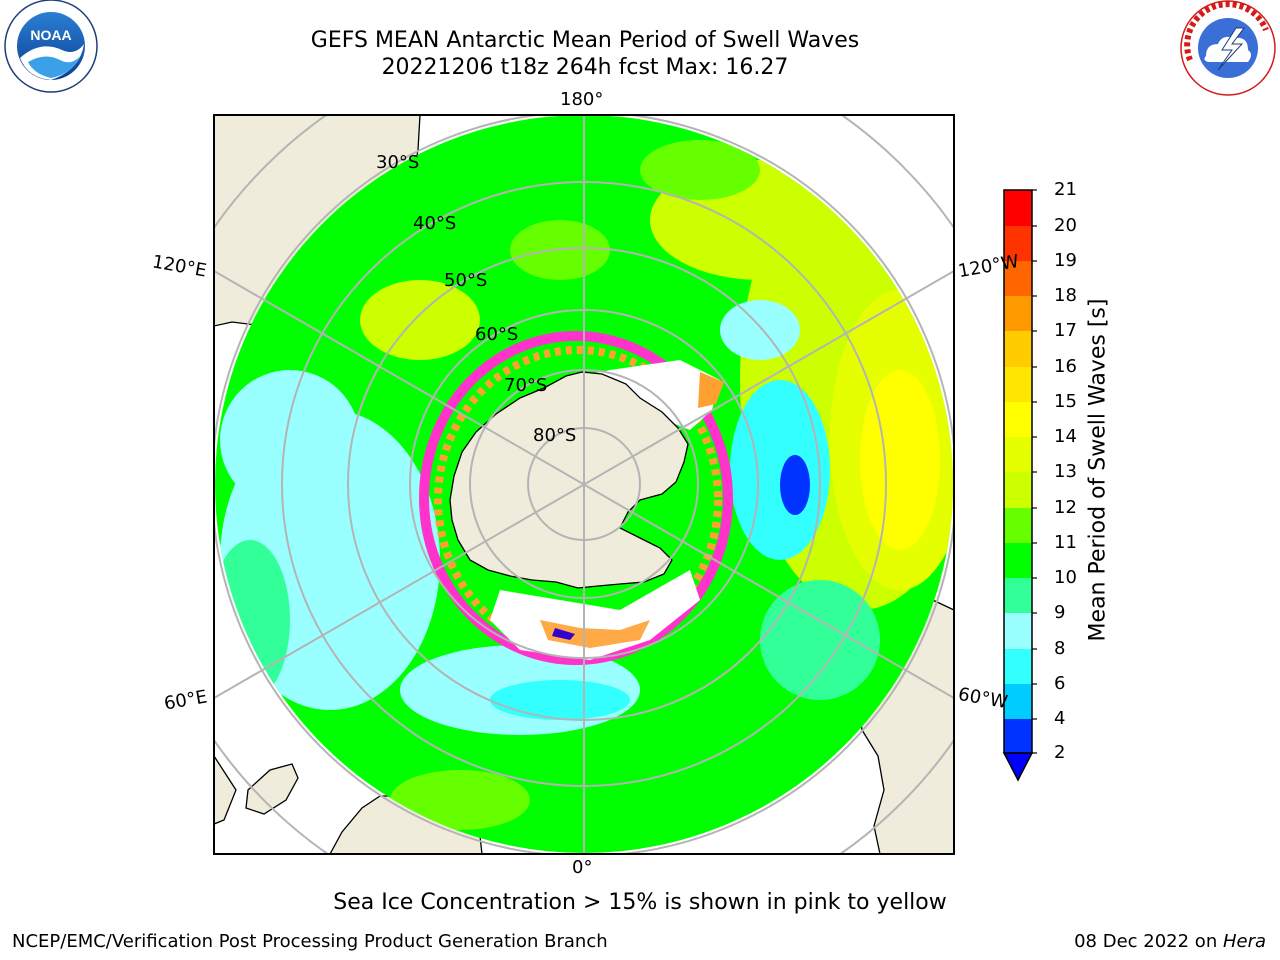 The image size is (1280, 960). I want to click on colorbar-label: Mean Period of Swell Waves [s], so click(1098, 470).